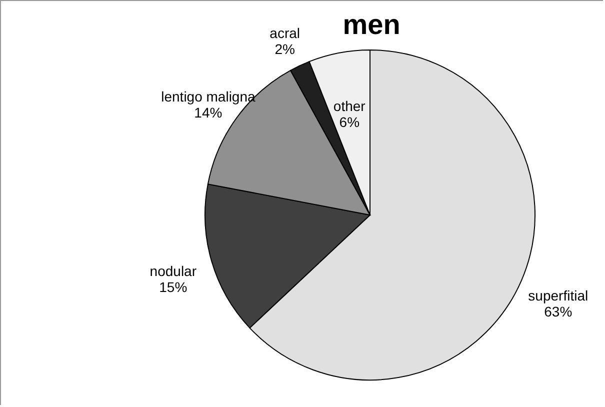  Describe the element at coordinates (349, 106) in the screenshot. I see `slice-label: other` at that location.